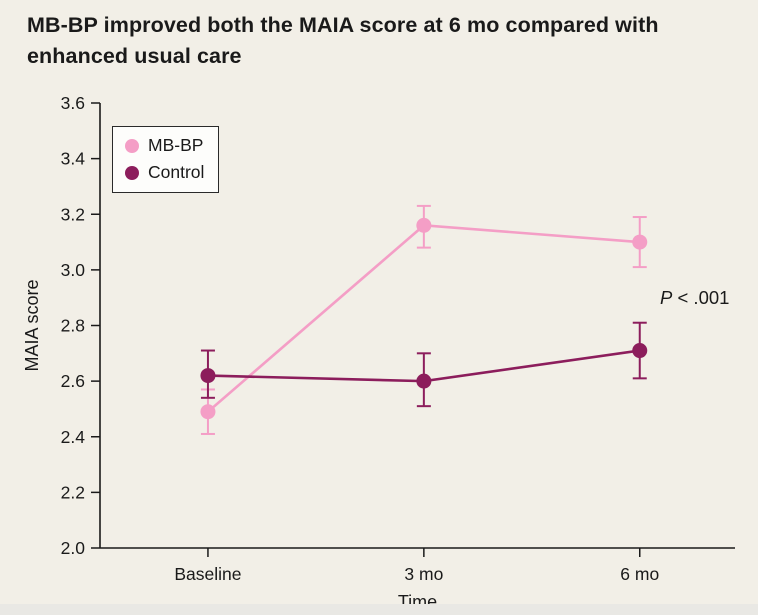  Describe the element at coordinates (176, 145) in the screenshot. I see `legend-label-mbbp: MB-BP` at that location.